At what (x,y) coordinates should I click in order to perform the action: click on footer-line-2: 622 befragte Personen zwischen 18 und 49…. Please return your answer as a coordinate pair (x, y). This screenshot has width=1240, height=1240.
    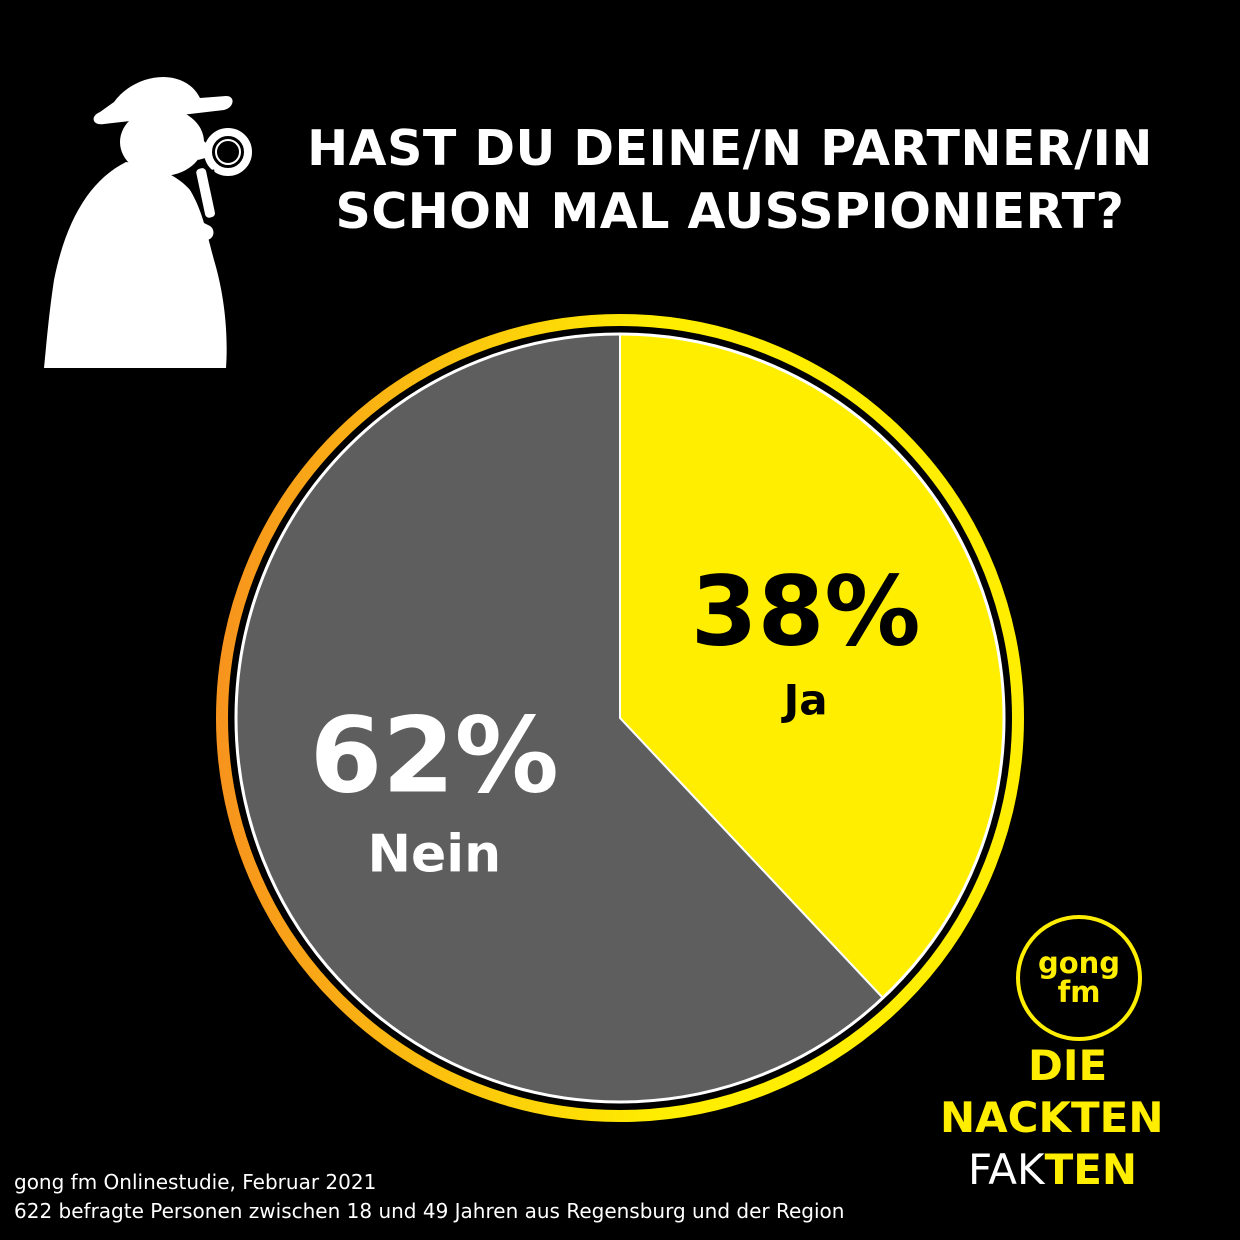
    Looking at the image, I should click on (429, 1211).